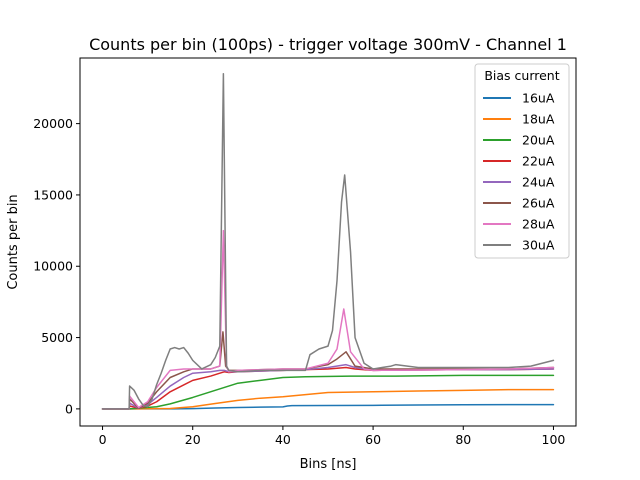 The height and width of the screenshot is (480, 640). Describe the element at coordinates (554, 439) in the screenshot. I see `x-tick-label: 100` at that location.